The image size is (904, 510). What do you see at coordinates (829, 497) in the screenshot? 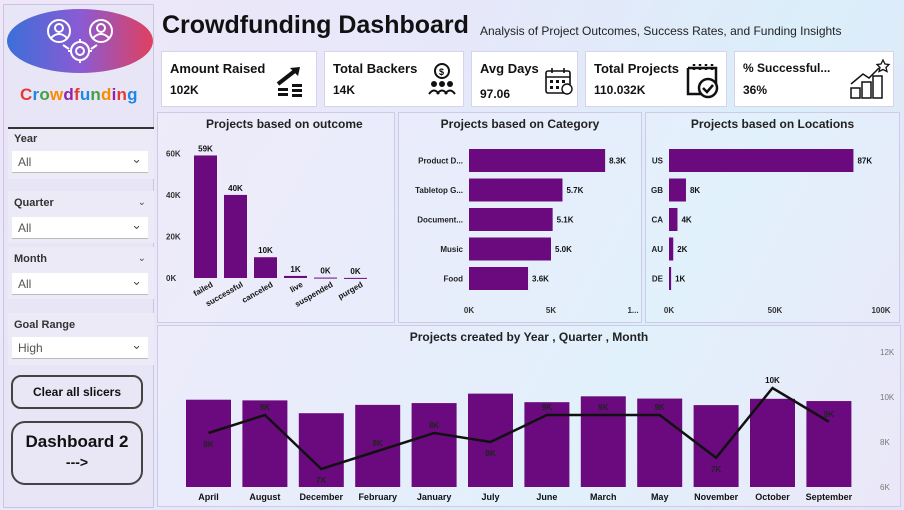
I see `x-tick-label: September` at bounding box center [829, 497].